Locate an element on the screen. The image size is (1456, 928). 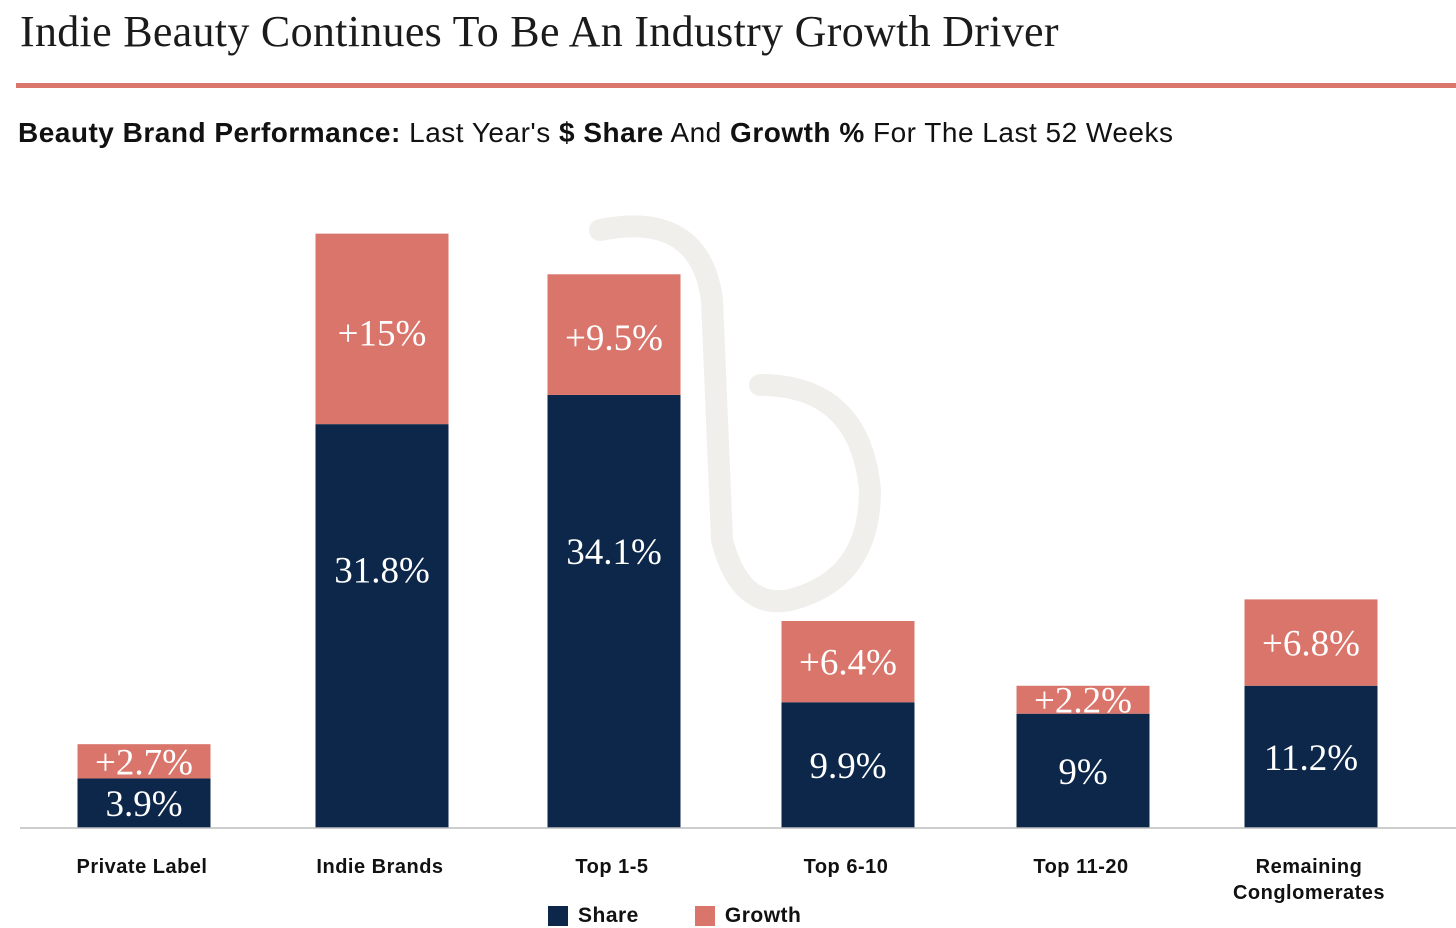
category-label-0: Private Label is located at coordinates (141, 867).